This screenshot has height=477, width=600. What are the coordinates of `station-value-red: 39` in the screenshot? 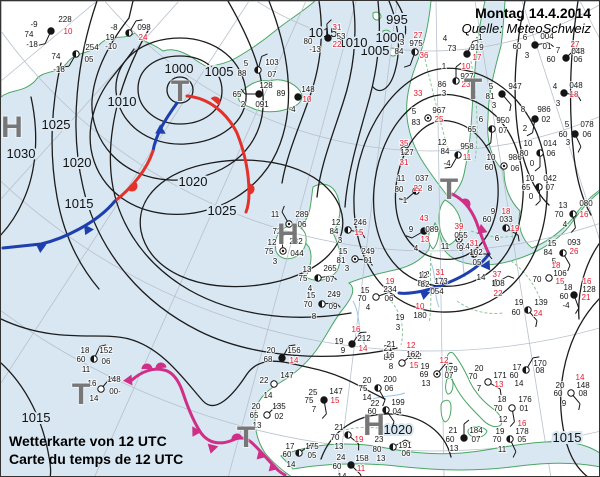 It's located at (459, 226).